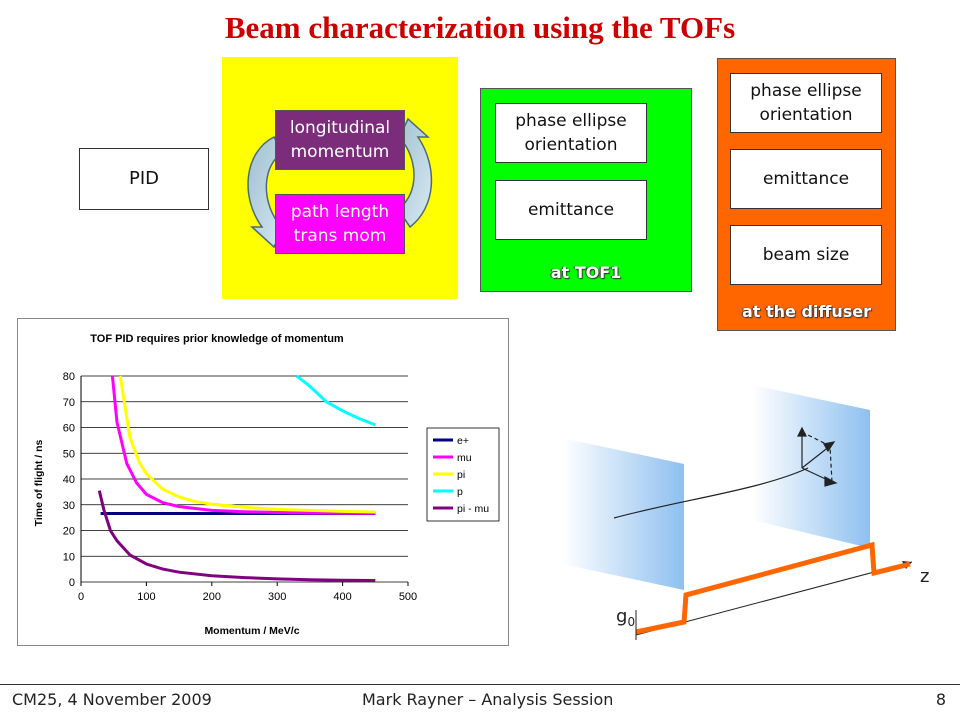 The image size is (960, 720). Describe the element at coordinates (773, 588) in the screenshot. I see `gradient-step-profile` at that location.